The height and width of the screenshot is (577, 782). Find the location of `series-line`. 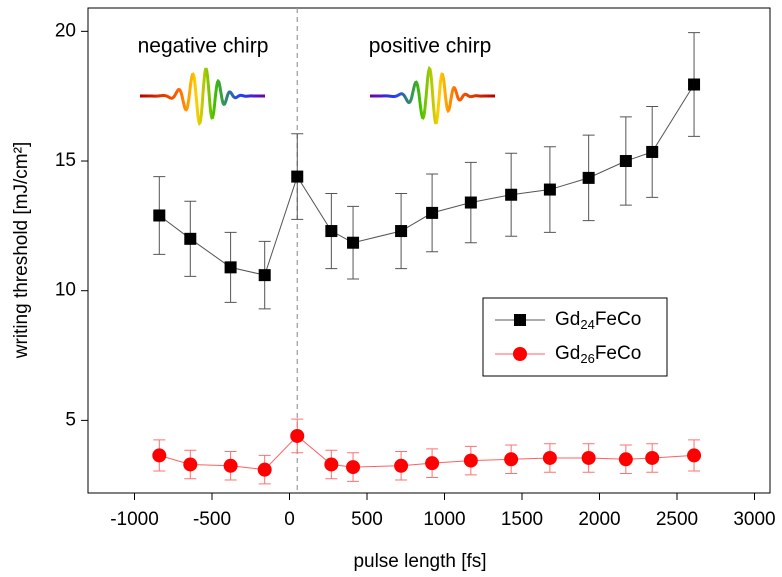

series-line is located at coordinates (427, 453).